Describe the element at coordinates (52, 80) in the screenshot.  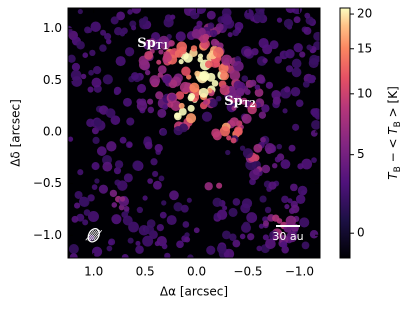
I see `y-tick-label: 0.5` at that location.